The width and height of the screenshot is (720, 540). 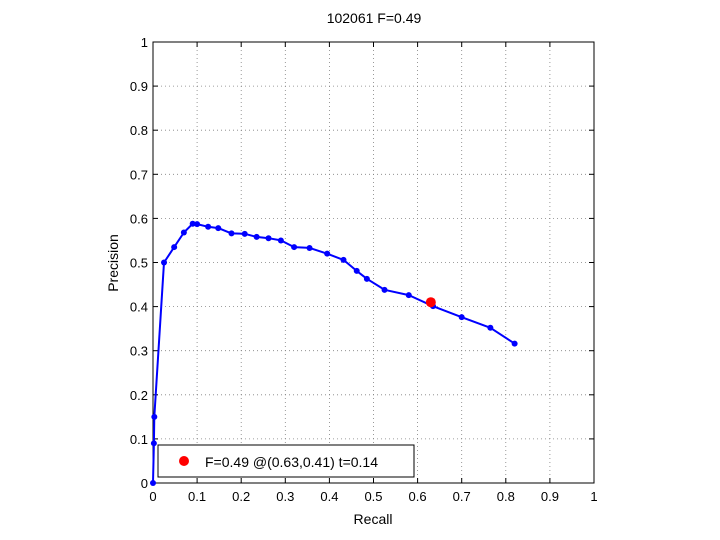 I want to click on y-axis-label: Precision, so click(x=113, y=263).